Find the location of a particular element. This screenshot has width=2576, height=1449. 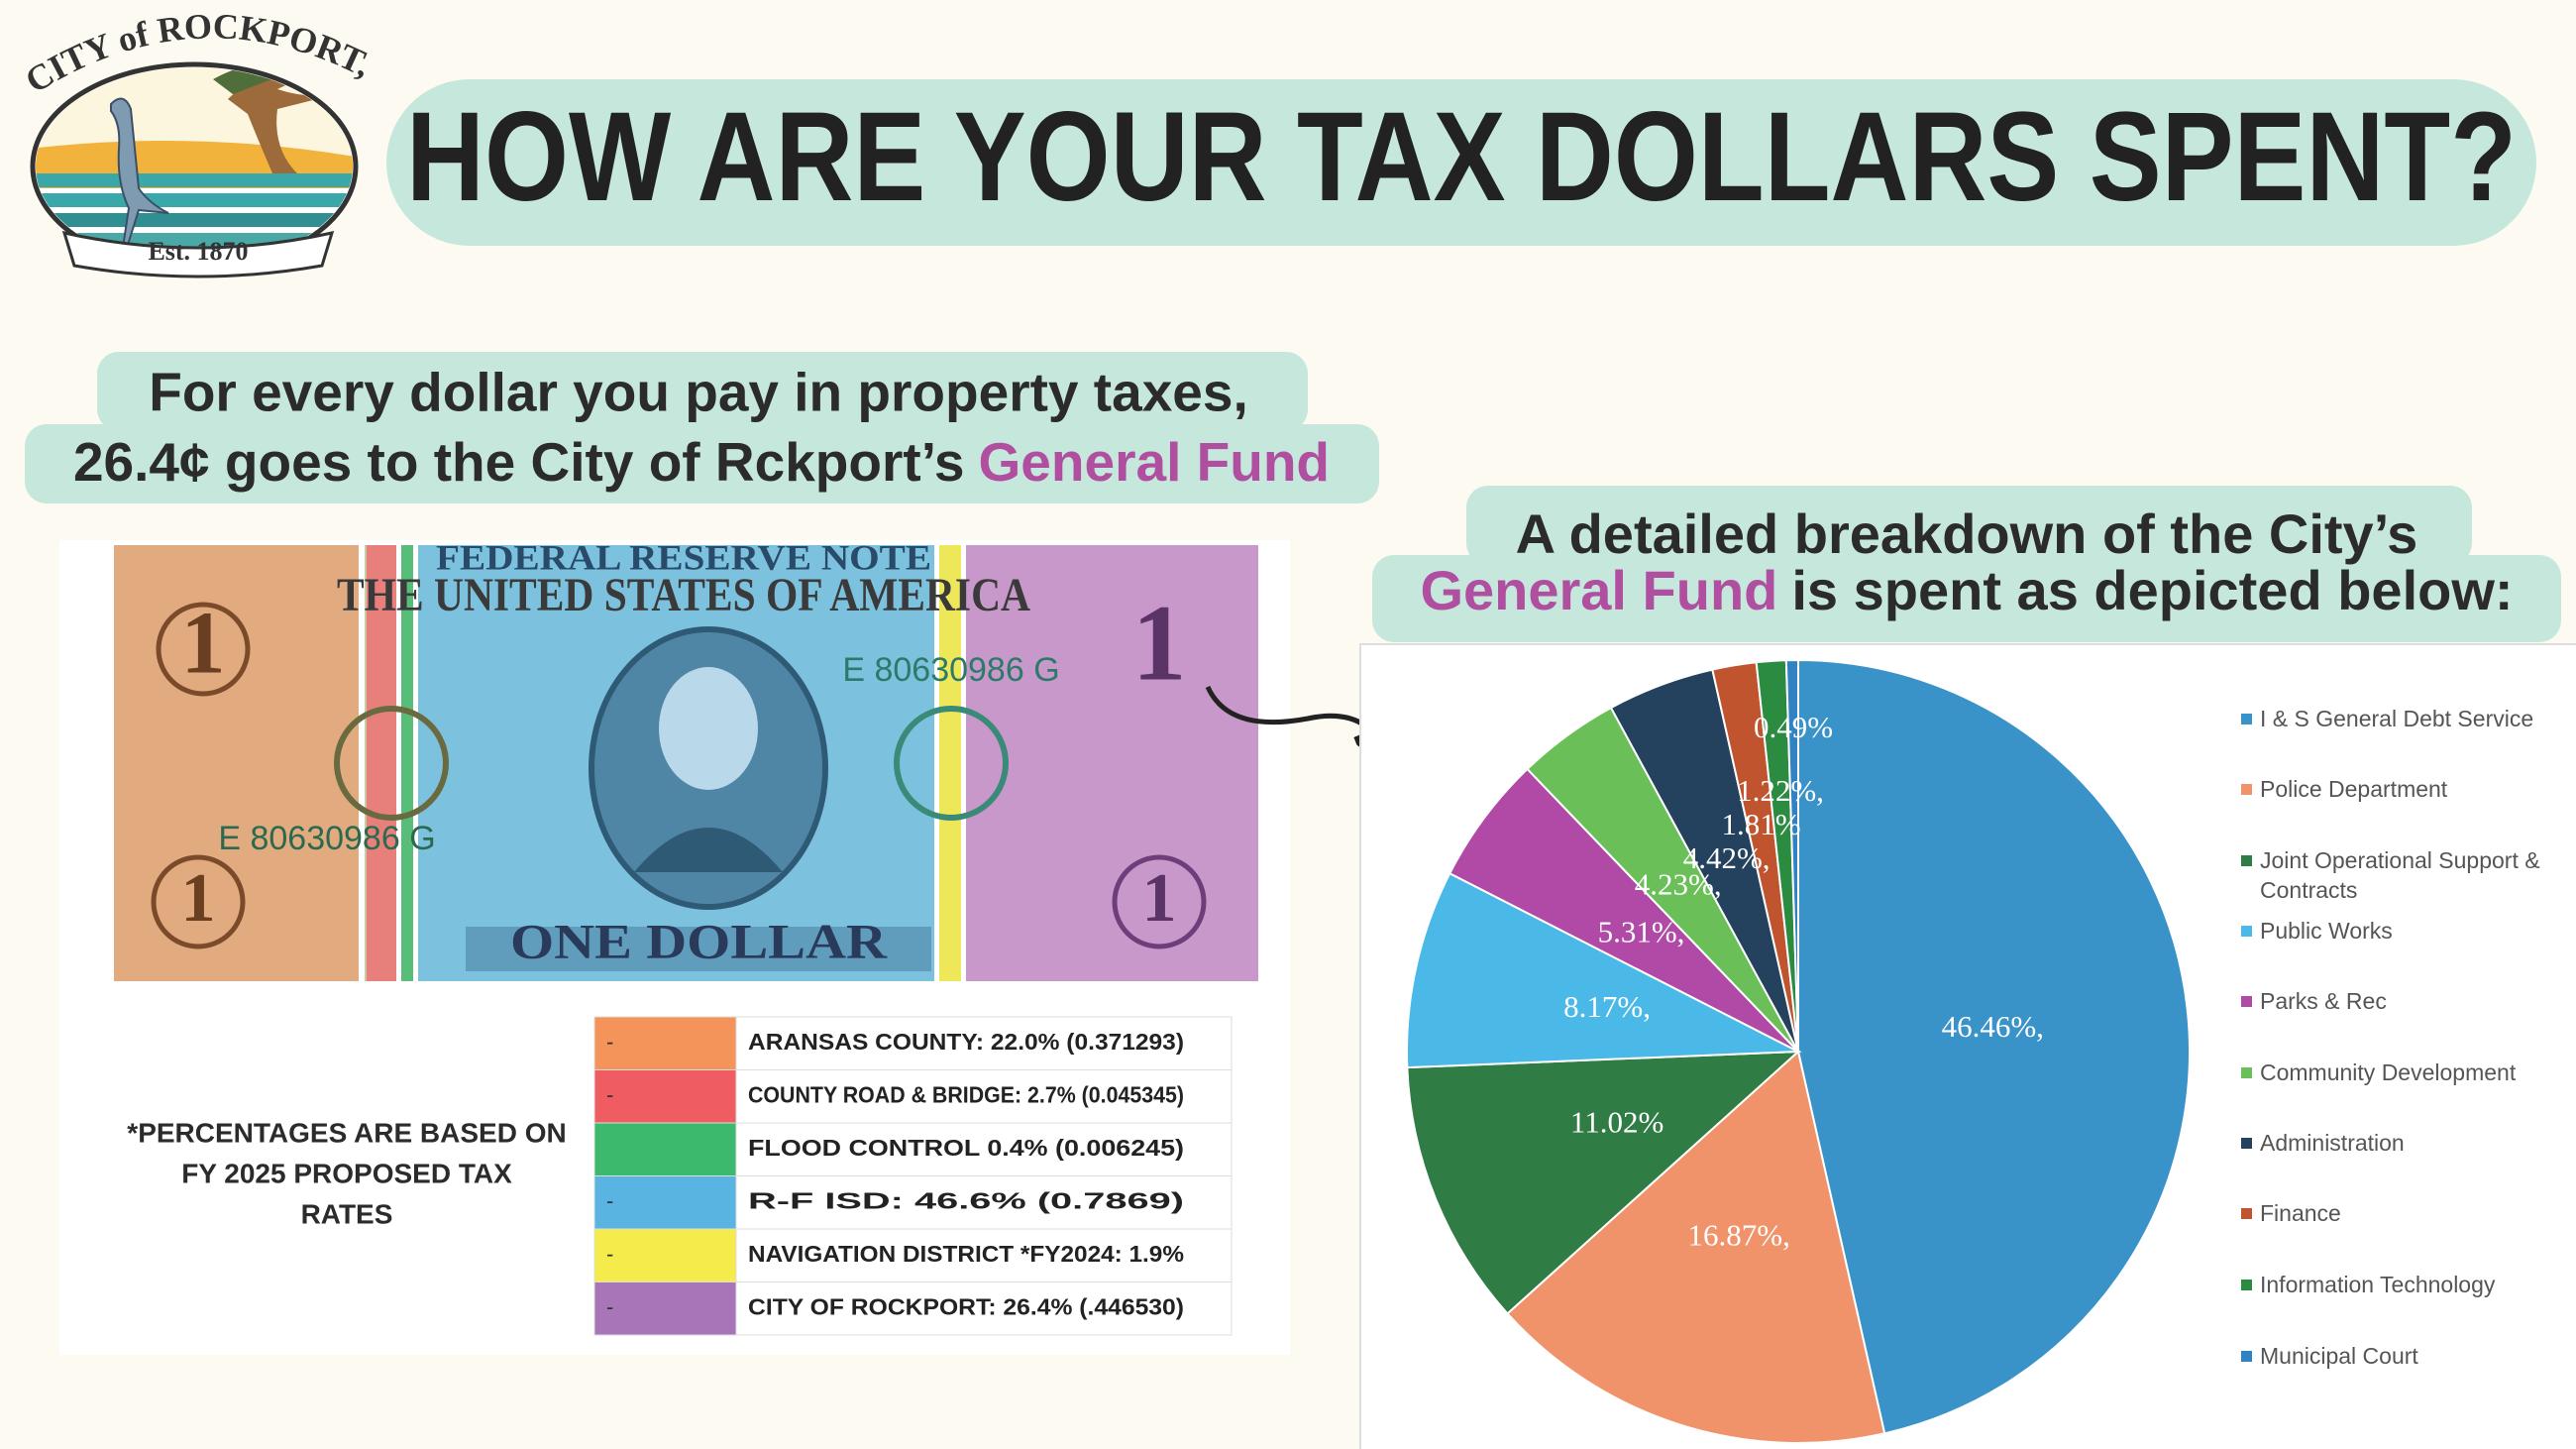

breakdown-highlight: General Fund is located at coordinates (1599, 590).